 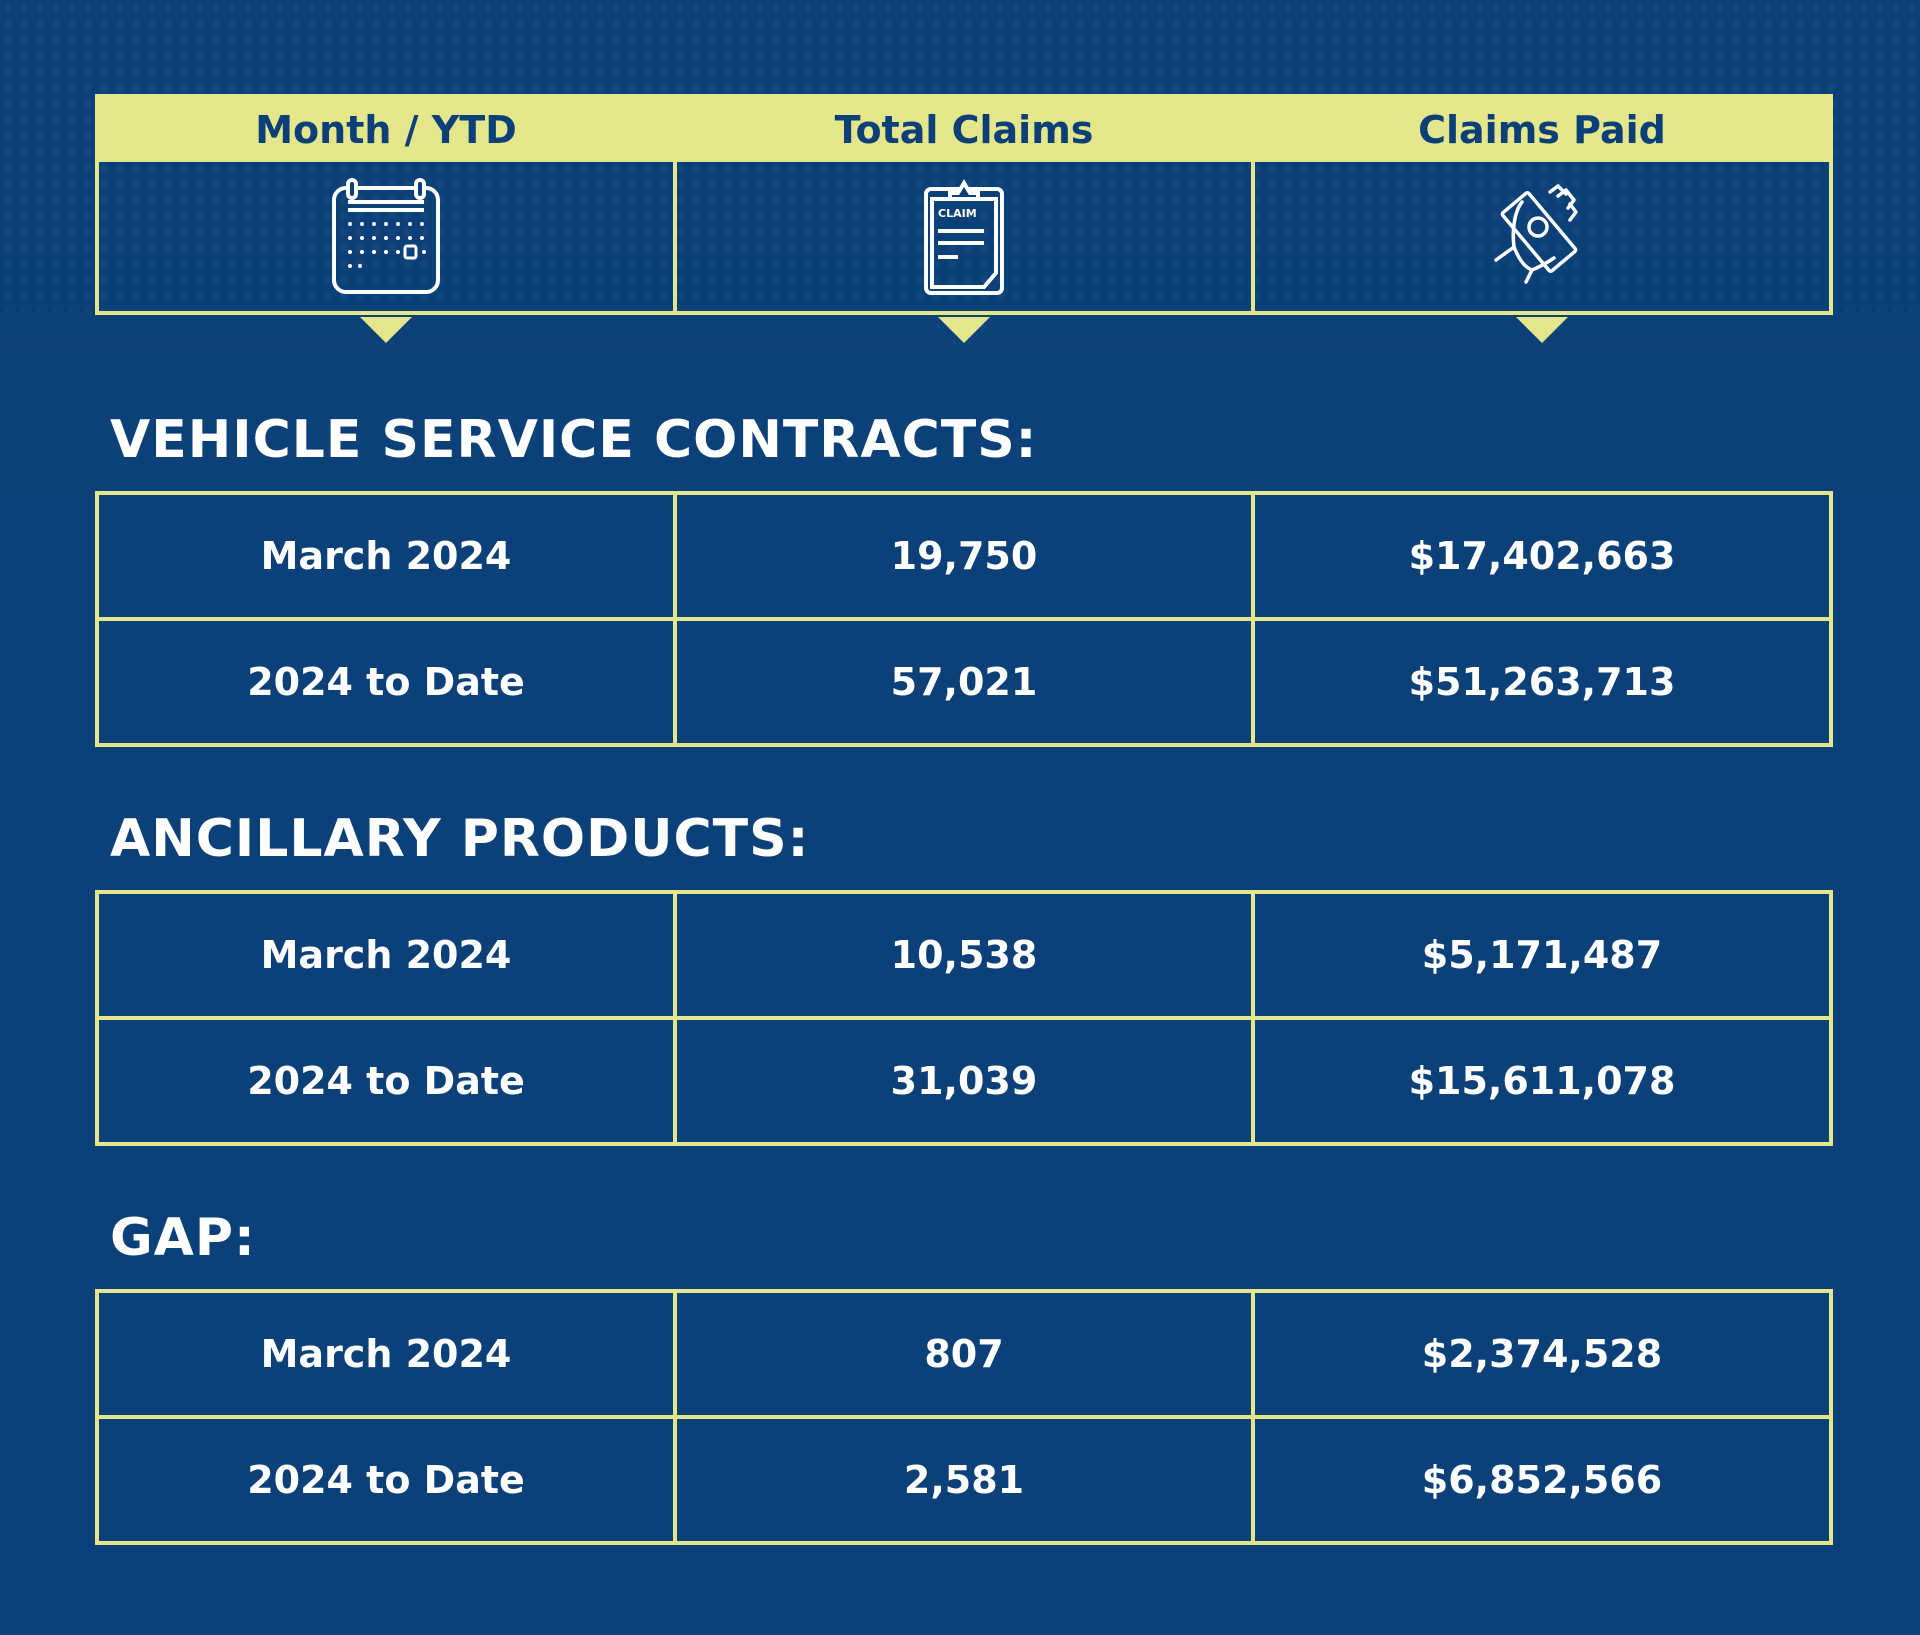 I want to click on total-claims-cell: 19,750, so click(x=962, y=556).